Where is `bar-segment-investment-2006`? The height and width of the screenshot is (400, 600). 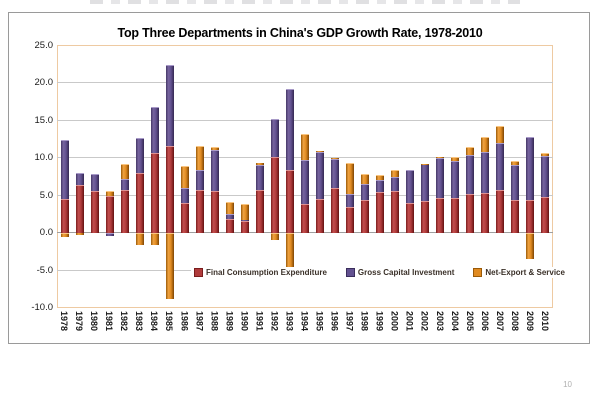
bar-segment-investment-2006 is located at coordinates (485, 172).